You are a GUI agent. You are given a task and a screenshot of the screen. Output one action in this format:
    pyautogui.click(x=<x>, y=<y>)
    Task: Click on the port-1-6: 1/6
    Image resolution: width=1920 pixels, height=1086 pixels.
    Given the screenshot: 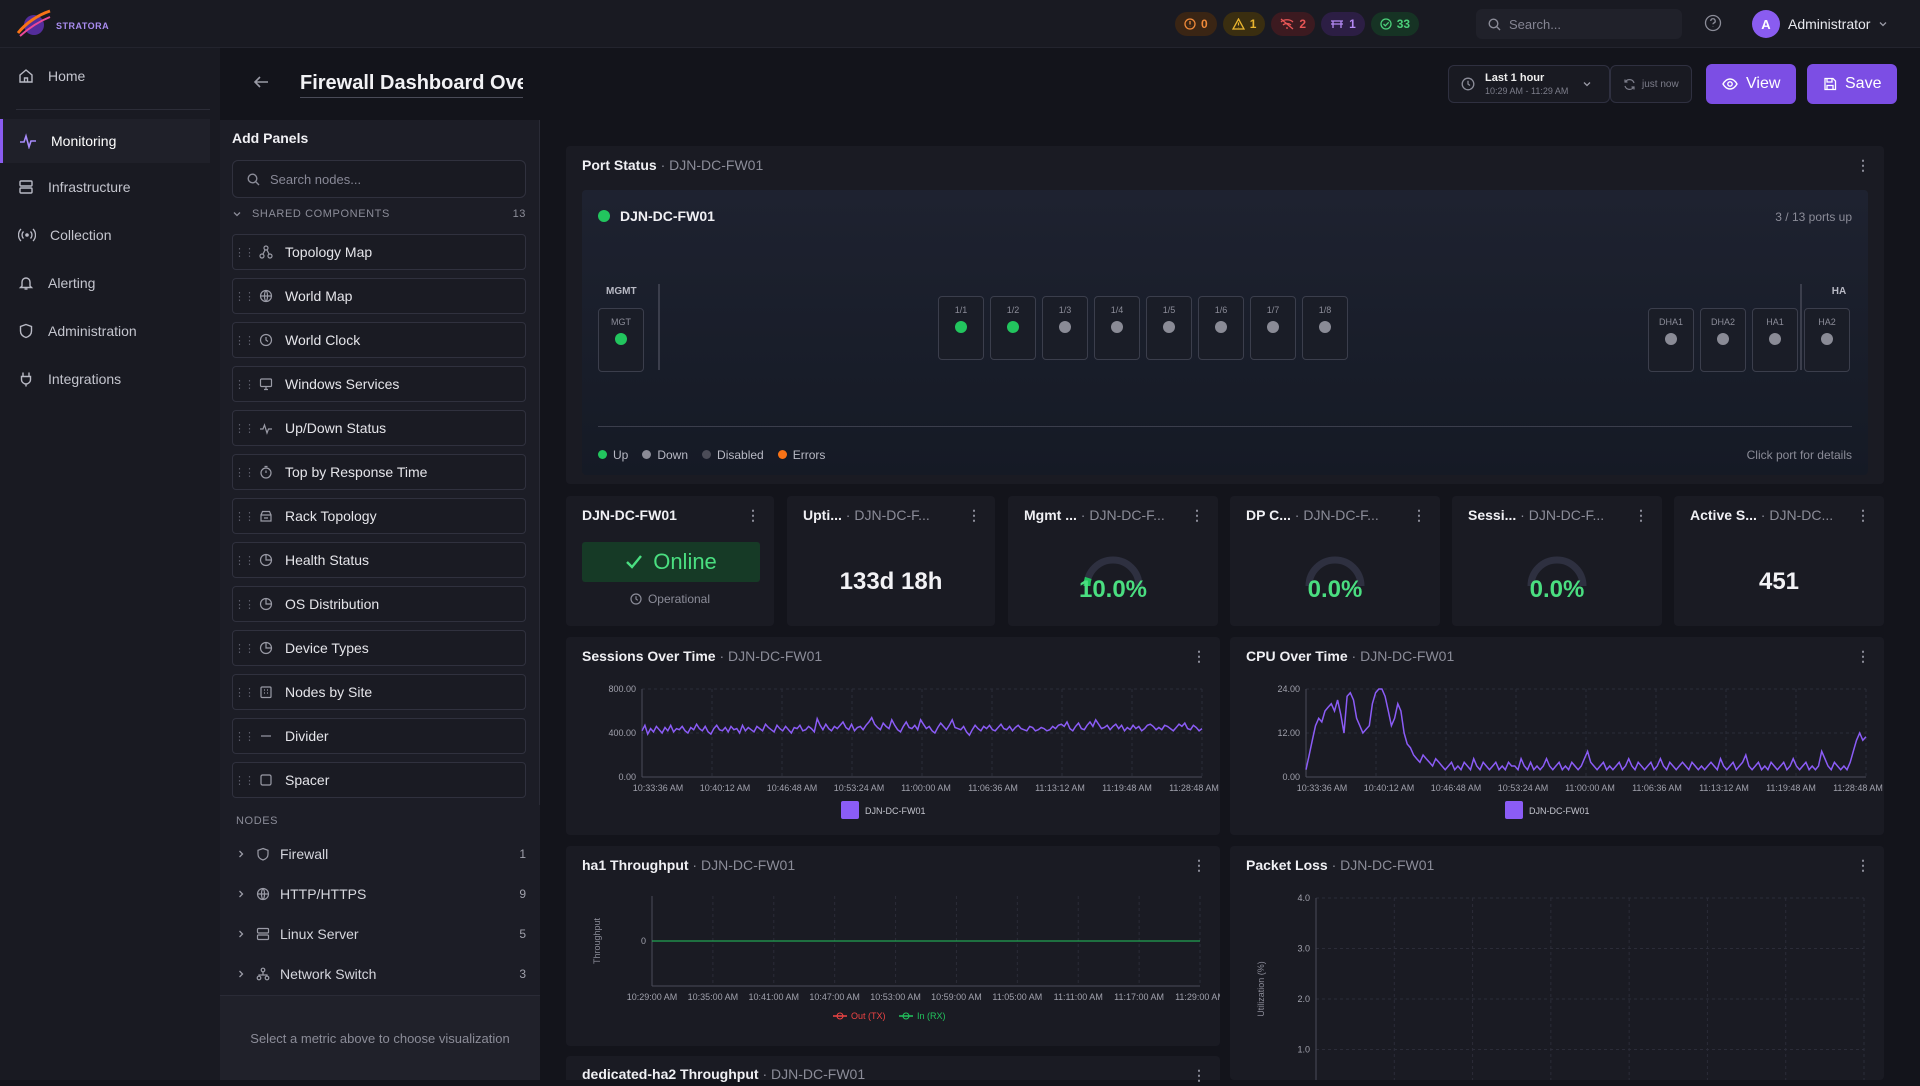 What is the action you would take?
    pyautogui.click(x=1221, y=328)
    